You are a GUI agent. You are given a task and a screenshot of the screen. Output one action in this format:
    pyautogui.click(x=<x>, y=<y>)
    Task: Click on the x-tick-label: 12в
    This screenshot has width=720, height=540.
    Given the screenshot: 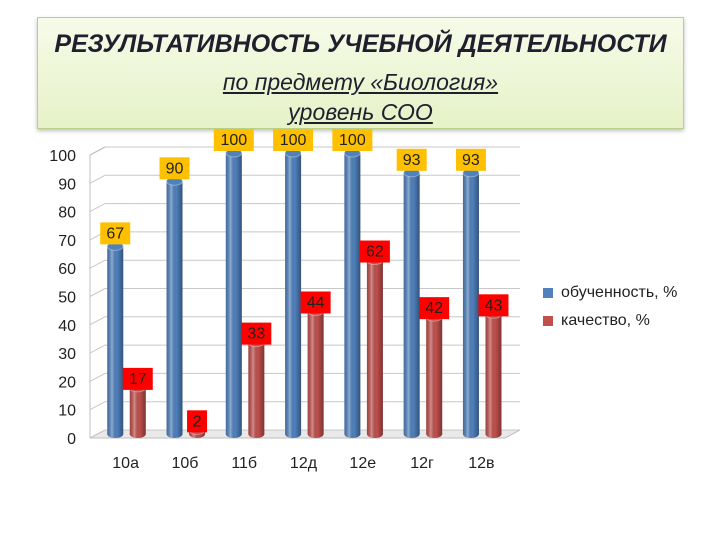 What is the action you would take?
    pyautogui.click(x=481, y=463)
    